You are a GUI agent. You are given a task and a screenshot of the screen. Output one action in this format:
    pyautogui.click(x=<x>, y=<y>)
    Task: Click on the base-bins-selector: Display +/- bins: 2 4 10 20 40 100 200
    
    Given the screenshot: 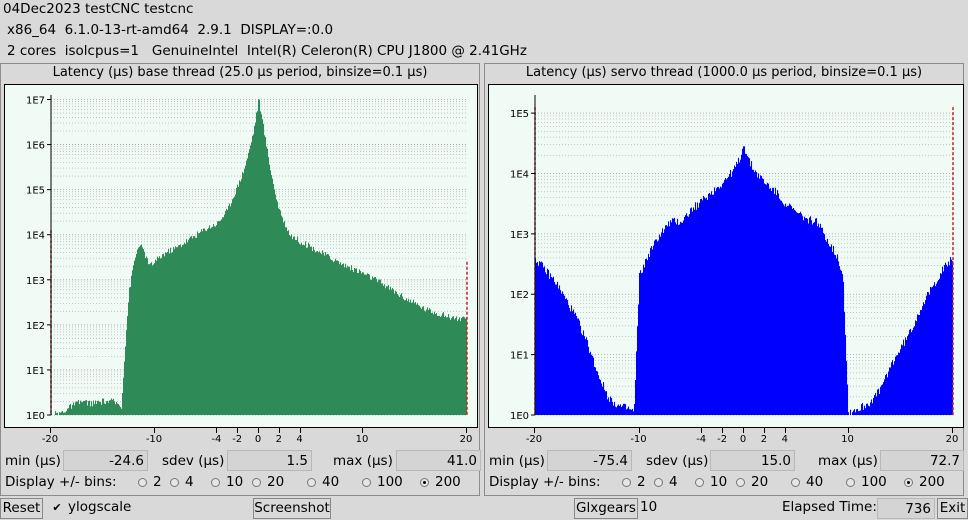 What is the action you would take?
    pyautogui.click(x=240, y=484)
    